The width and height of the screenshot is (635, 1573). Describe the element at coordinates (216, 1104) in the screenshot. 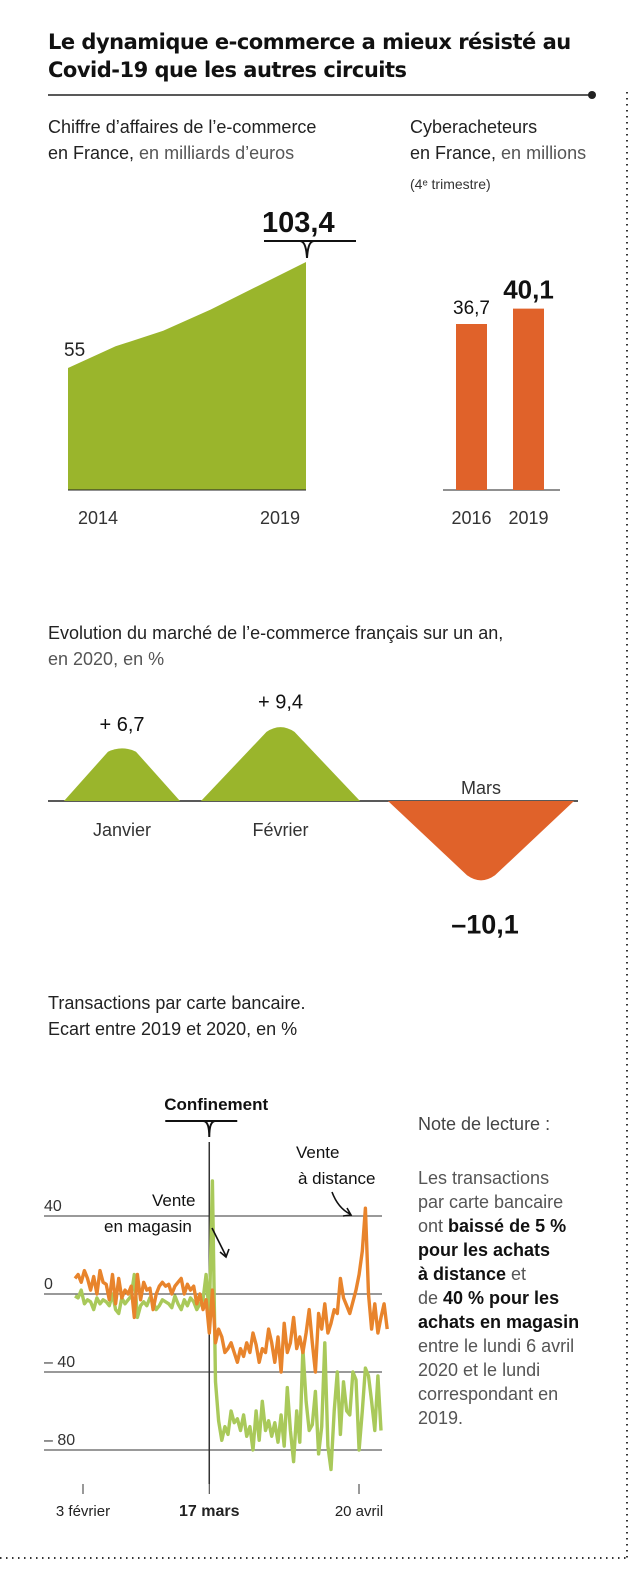

I see `card-event-label: Confinement` at that location.